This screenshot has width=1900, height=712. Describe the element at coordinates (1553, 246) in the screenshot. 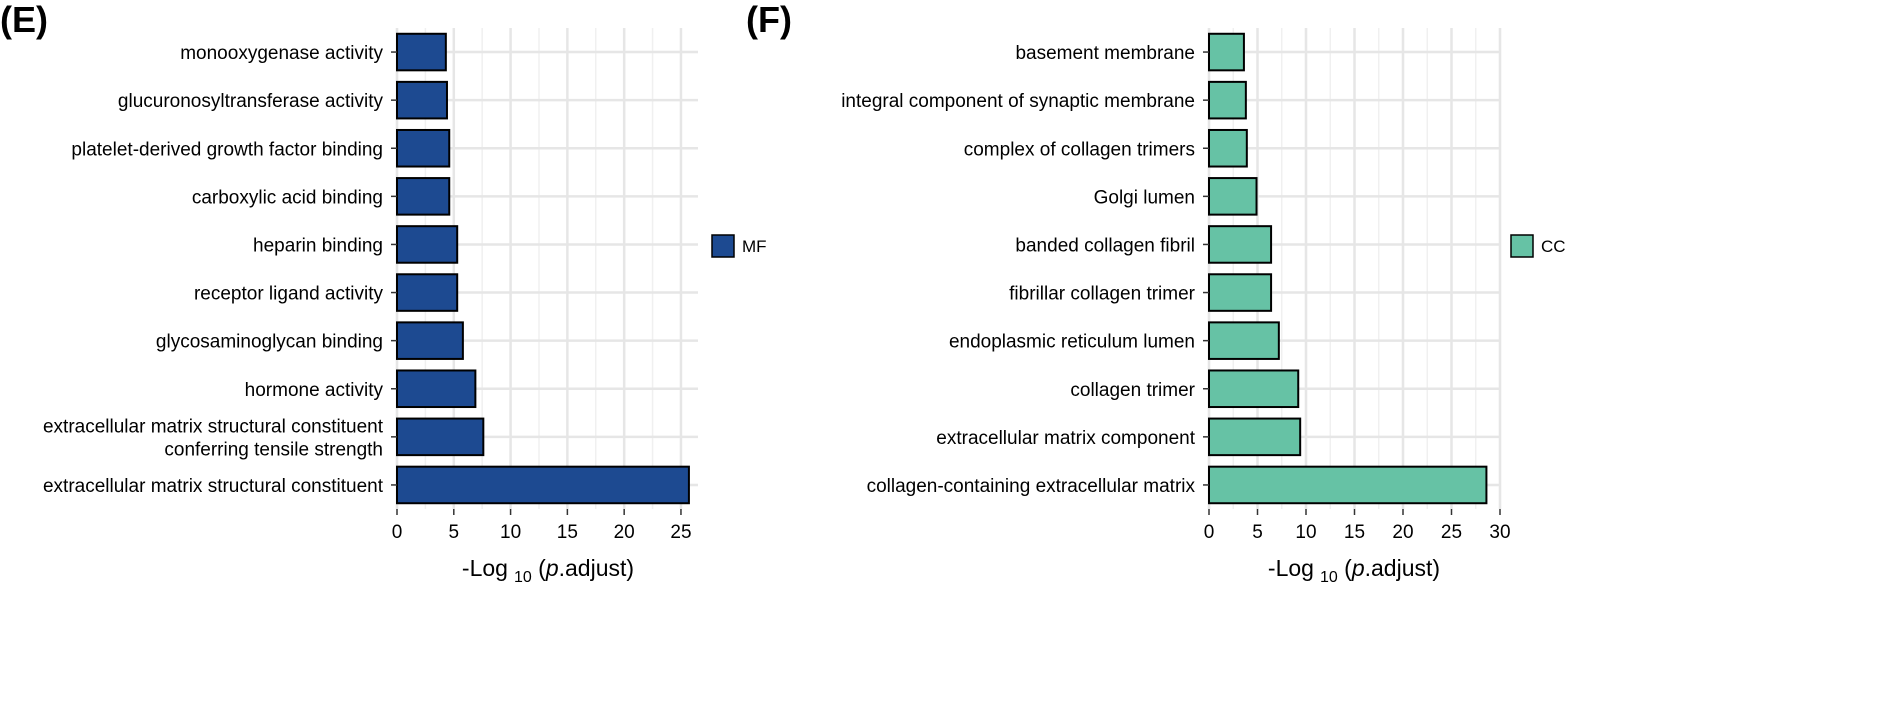

I see `legend-label: CC` at that location.